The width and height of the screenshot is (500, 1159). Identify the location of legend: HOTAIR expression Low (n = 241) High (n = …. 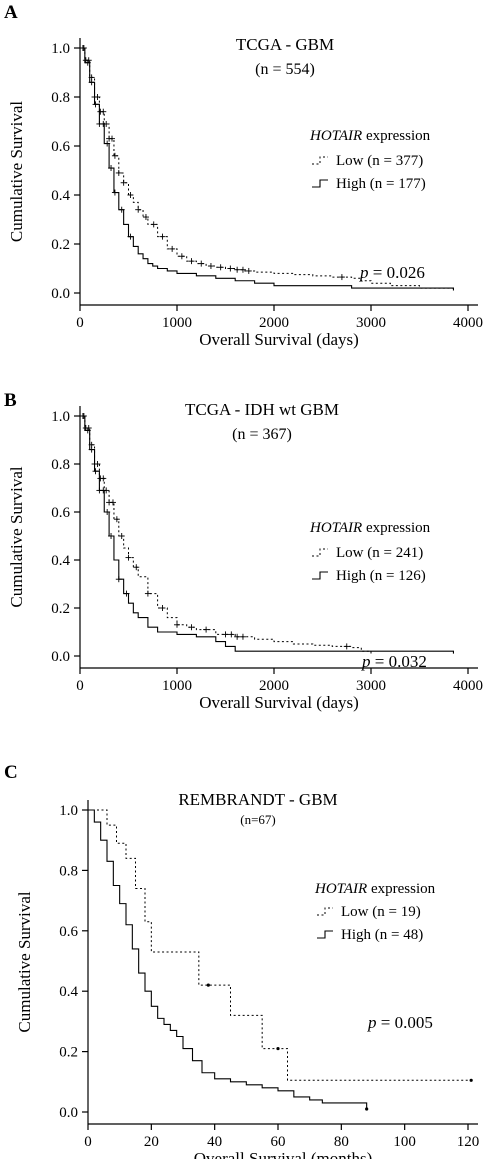
(370, 552).